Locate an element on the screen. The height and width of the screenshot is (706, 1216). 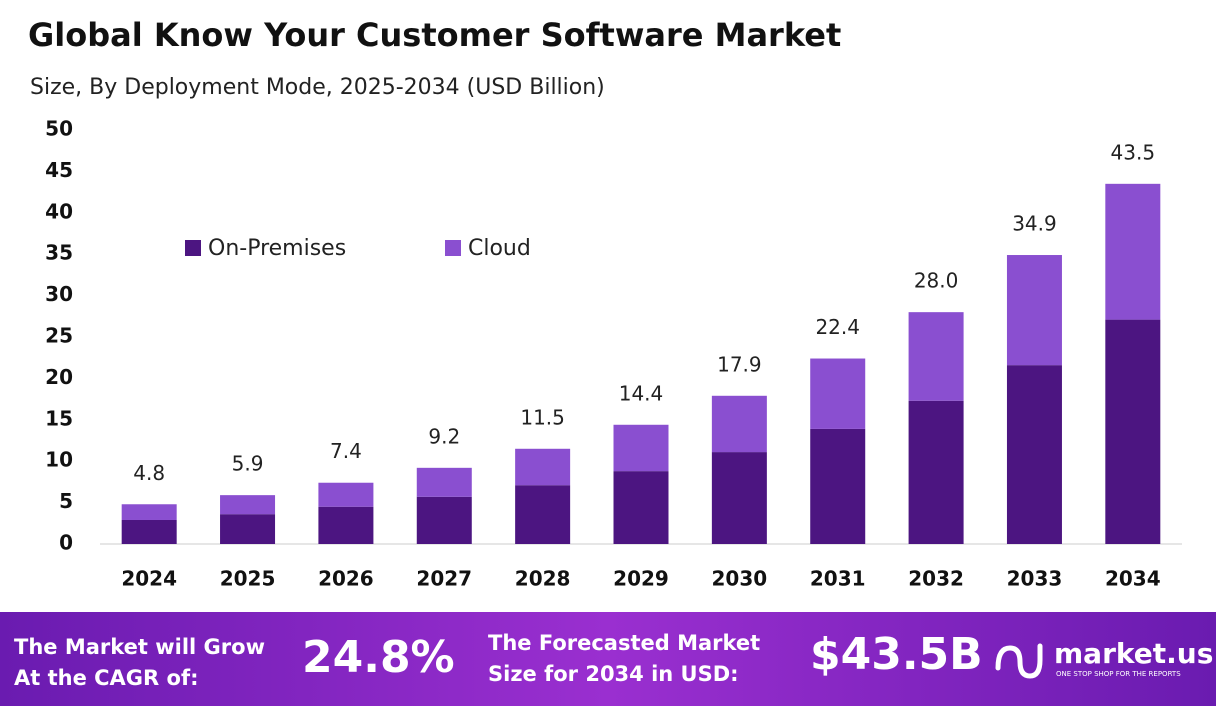
y-tick-label: 10 is located at coordinates (59, 460).